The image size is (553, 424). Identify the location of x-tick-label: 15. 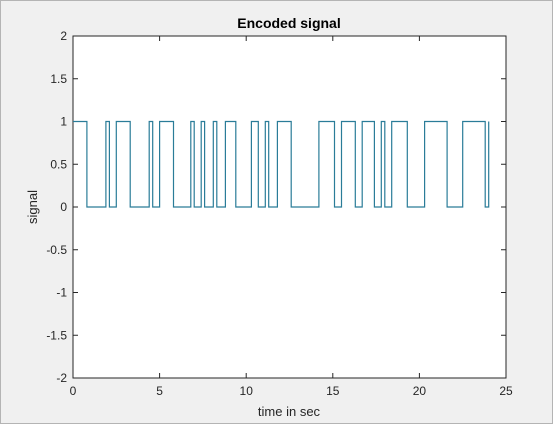
(333, 391).